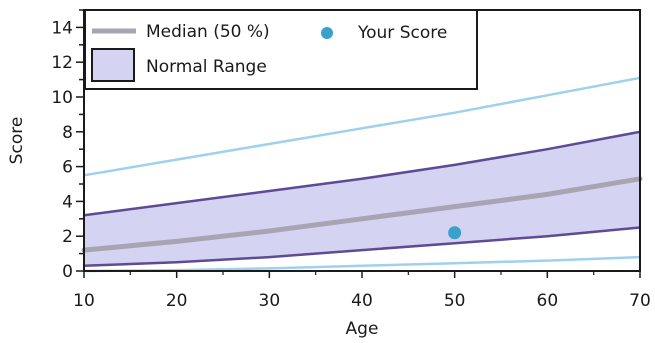 This screenshot has height=343, width=655. I want to click on your-score-point, so click(455, 233).